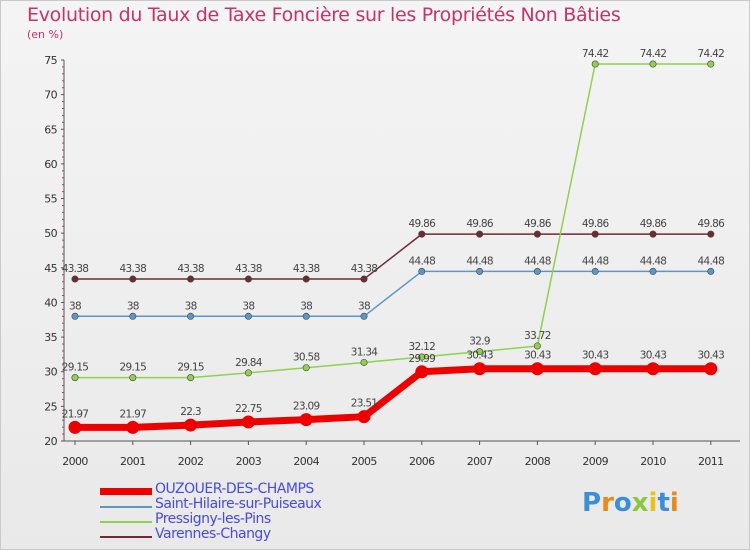  I want to click on x-tick-label: 2010, so click(653, 461).